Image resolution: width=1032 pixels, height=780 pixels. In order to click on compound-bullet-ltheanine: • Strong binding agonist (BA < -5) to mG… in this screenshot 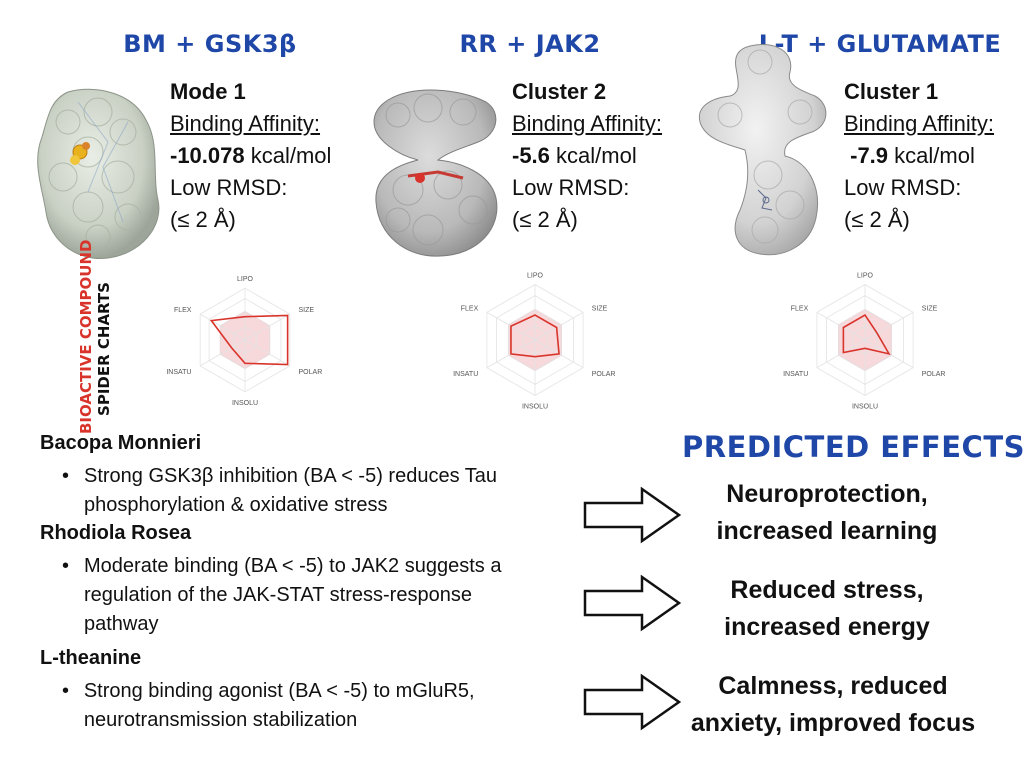, I will do `click(300, 706)`.